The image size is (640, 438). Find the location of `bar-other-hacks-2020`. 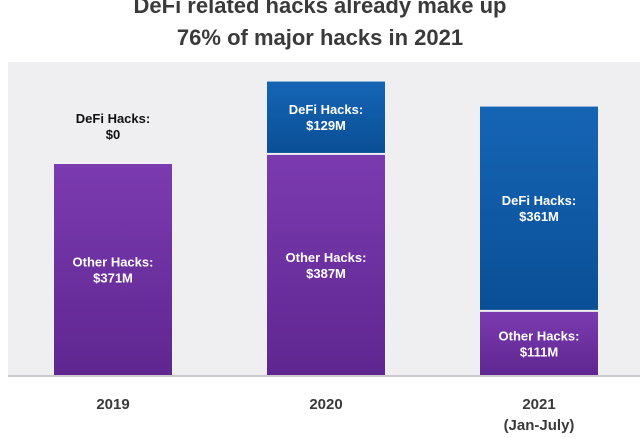

bar-other-hacks-2020 is located at coordinates (326, 264).